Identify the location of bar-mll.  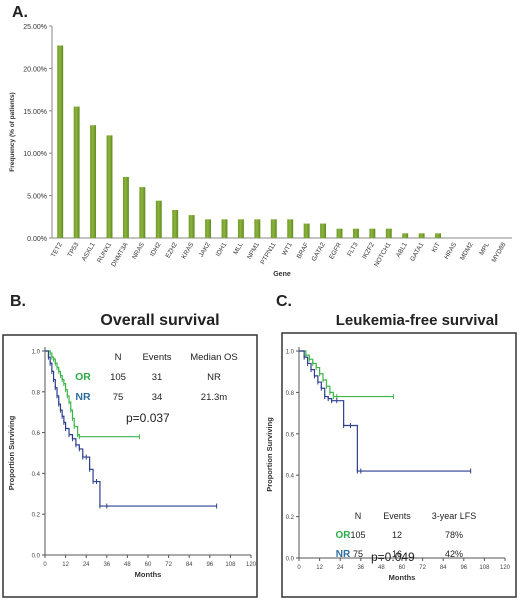
(240, 228).